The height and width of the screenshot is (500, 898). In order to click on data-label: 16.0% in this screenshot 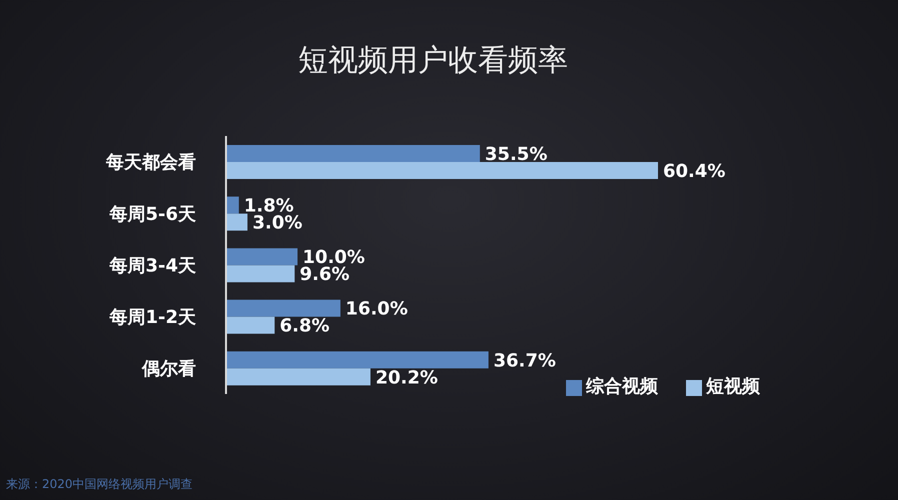, I will do `click(376, 309)`.